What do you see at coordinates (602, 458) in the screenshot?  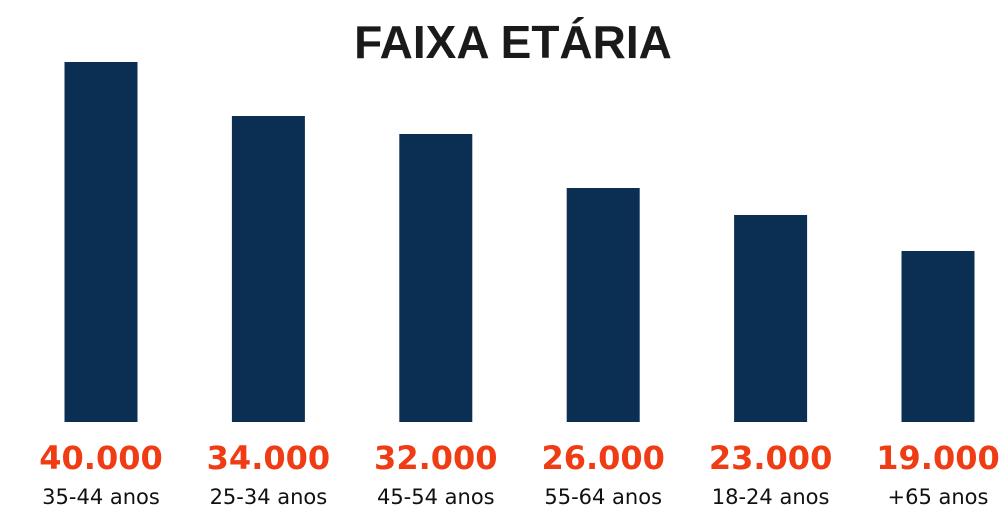 I see `value-label: 26.000` at bounding box center [602, 458].